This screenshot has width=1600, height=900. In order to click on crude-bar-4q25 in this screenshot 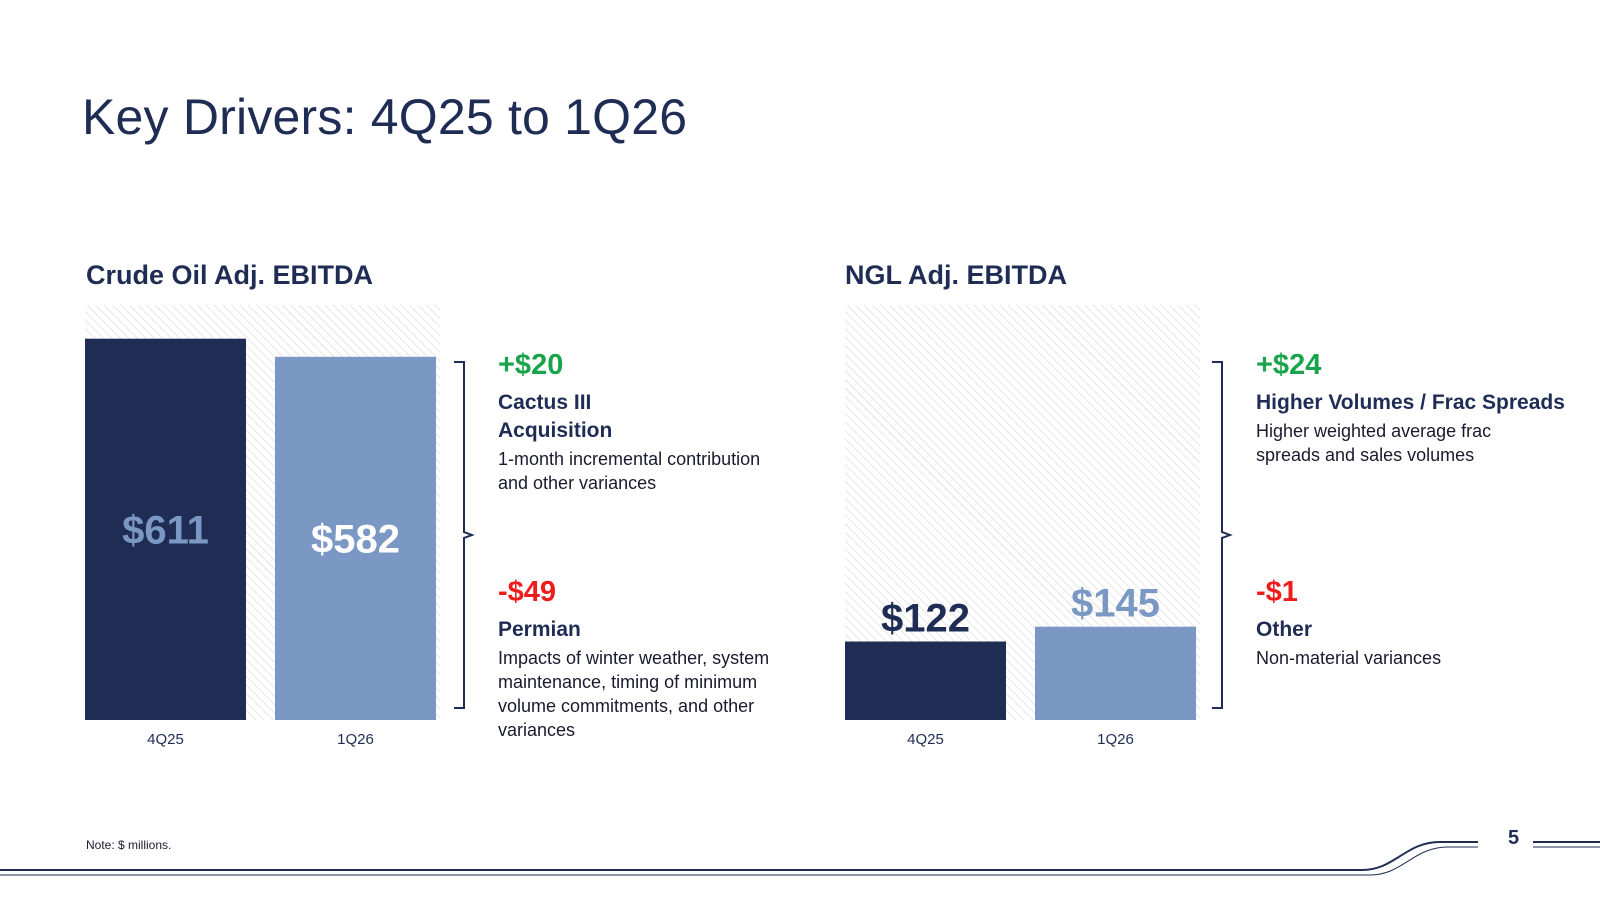, I will do `click(165, 529)`.